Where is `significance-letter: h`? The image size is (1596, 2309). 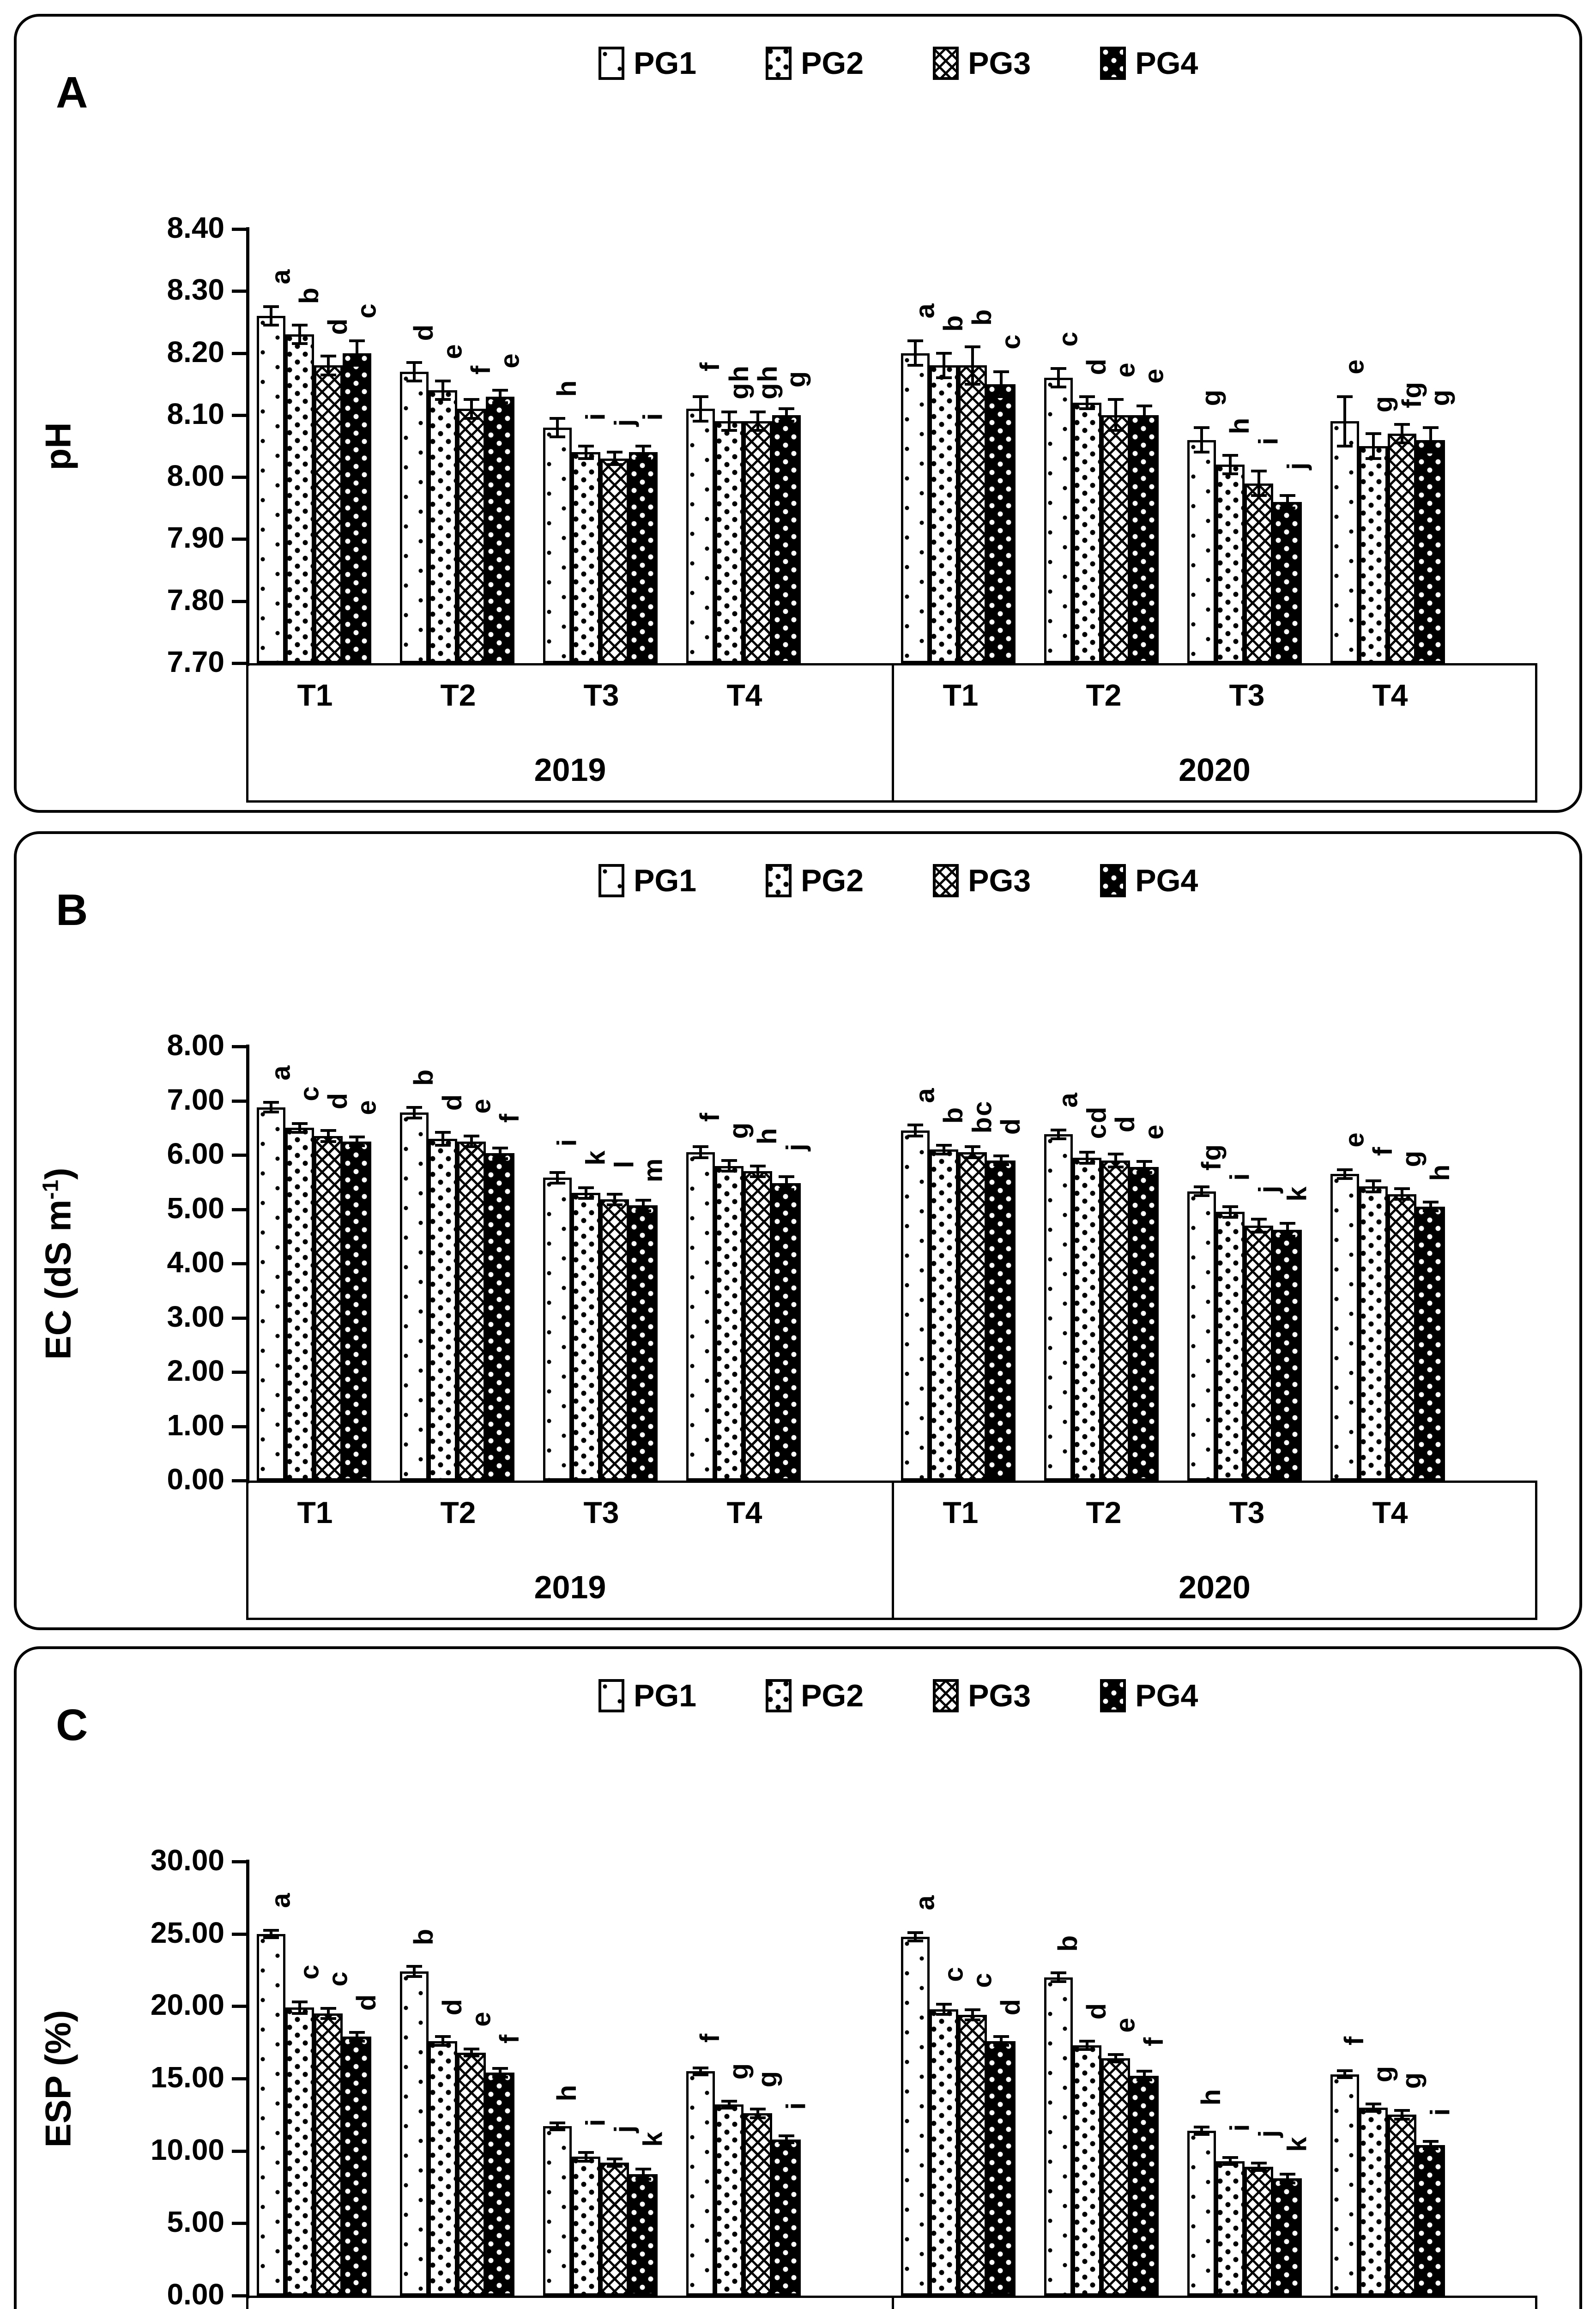
significance-letter: h is located at coordinates (1440, 1172).